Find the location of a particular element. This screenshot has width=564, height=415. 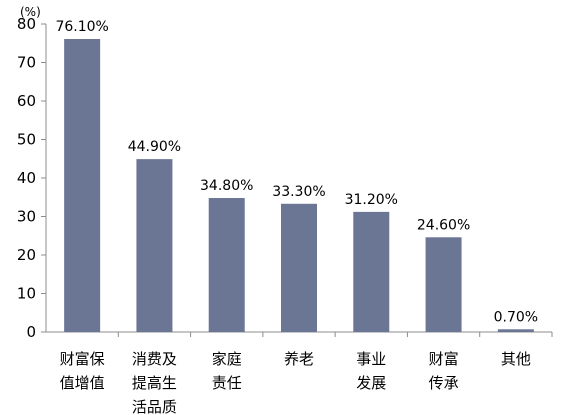

category-label: 家庭 is located at coordinates (227, 359).